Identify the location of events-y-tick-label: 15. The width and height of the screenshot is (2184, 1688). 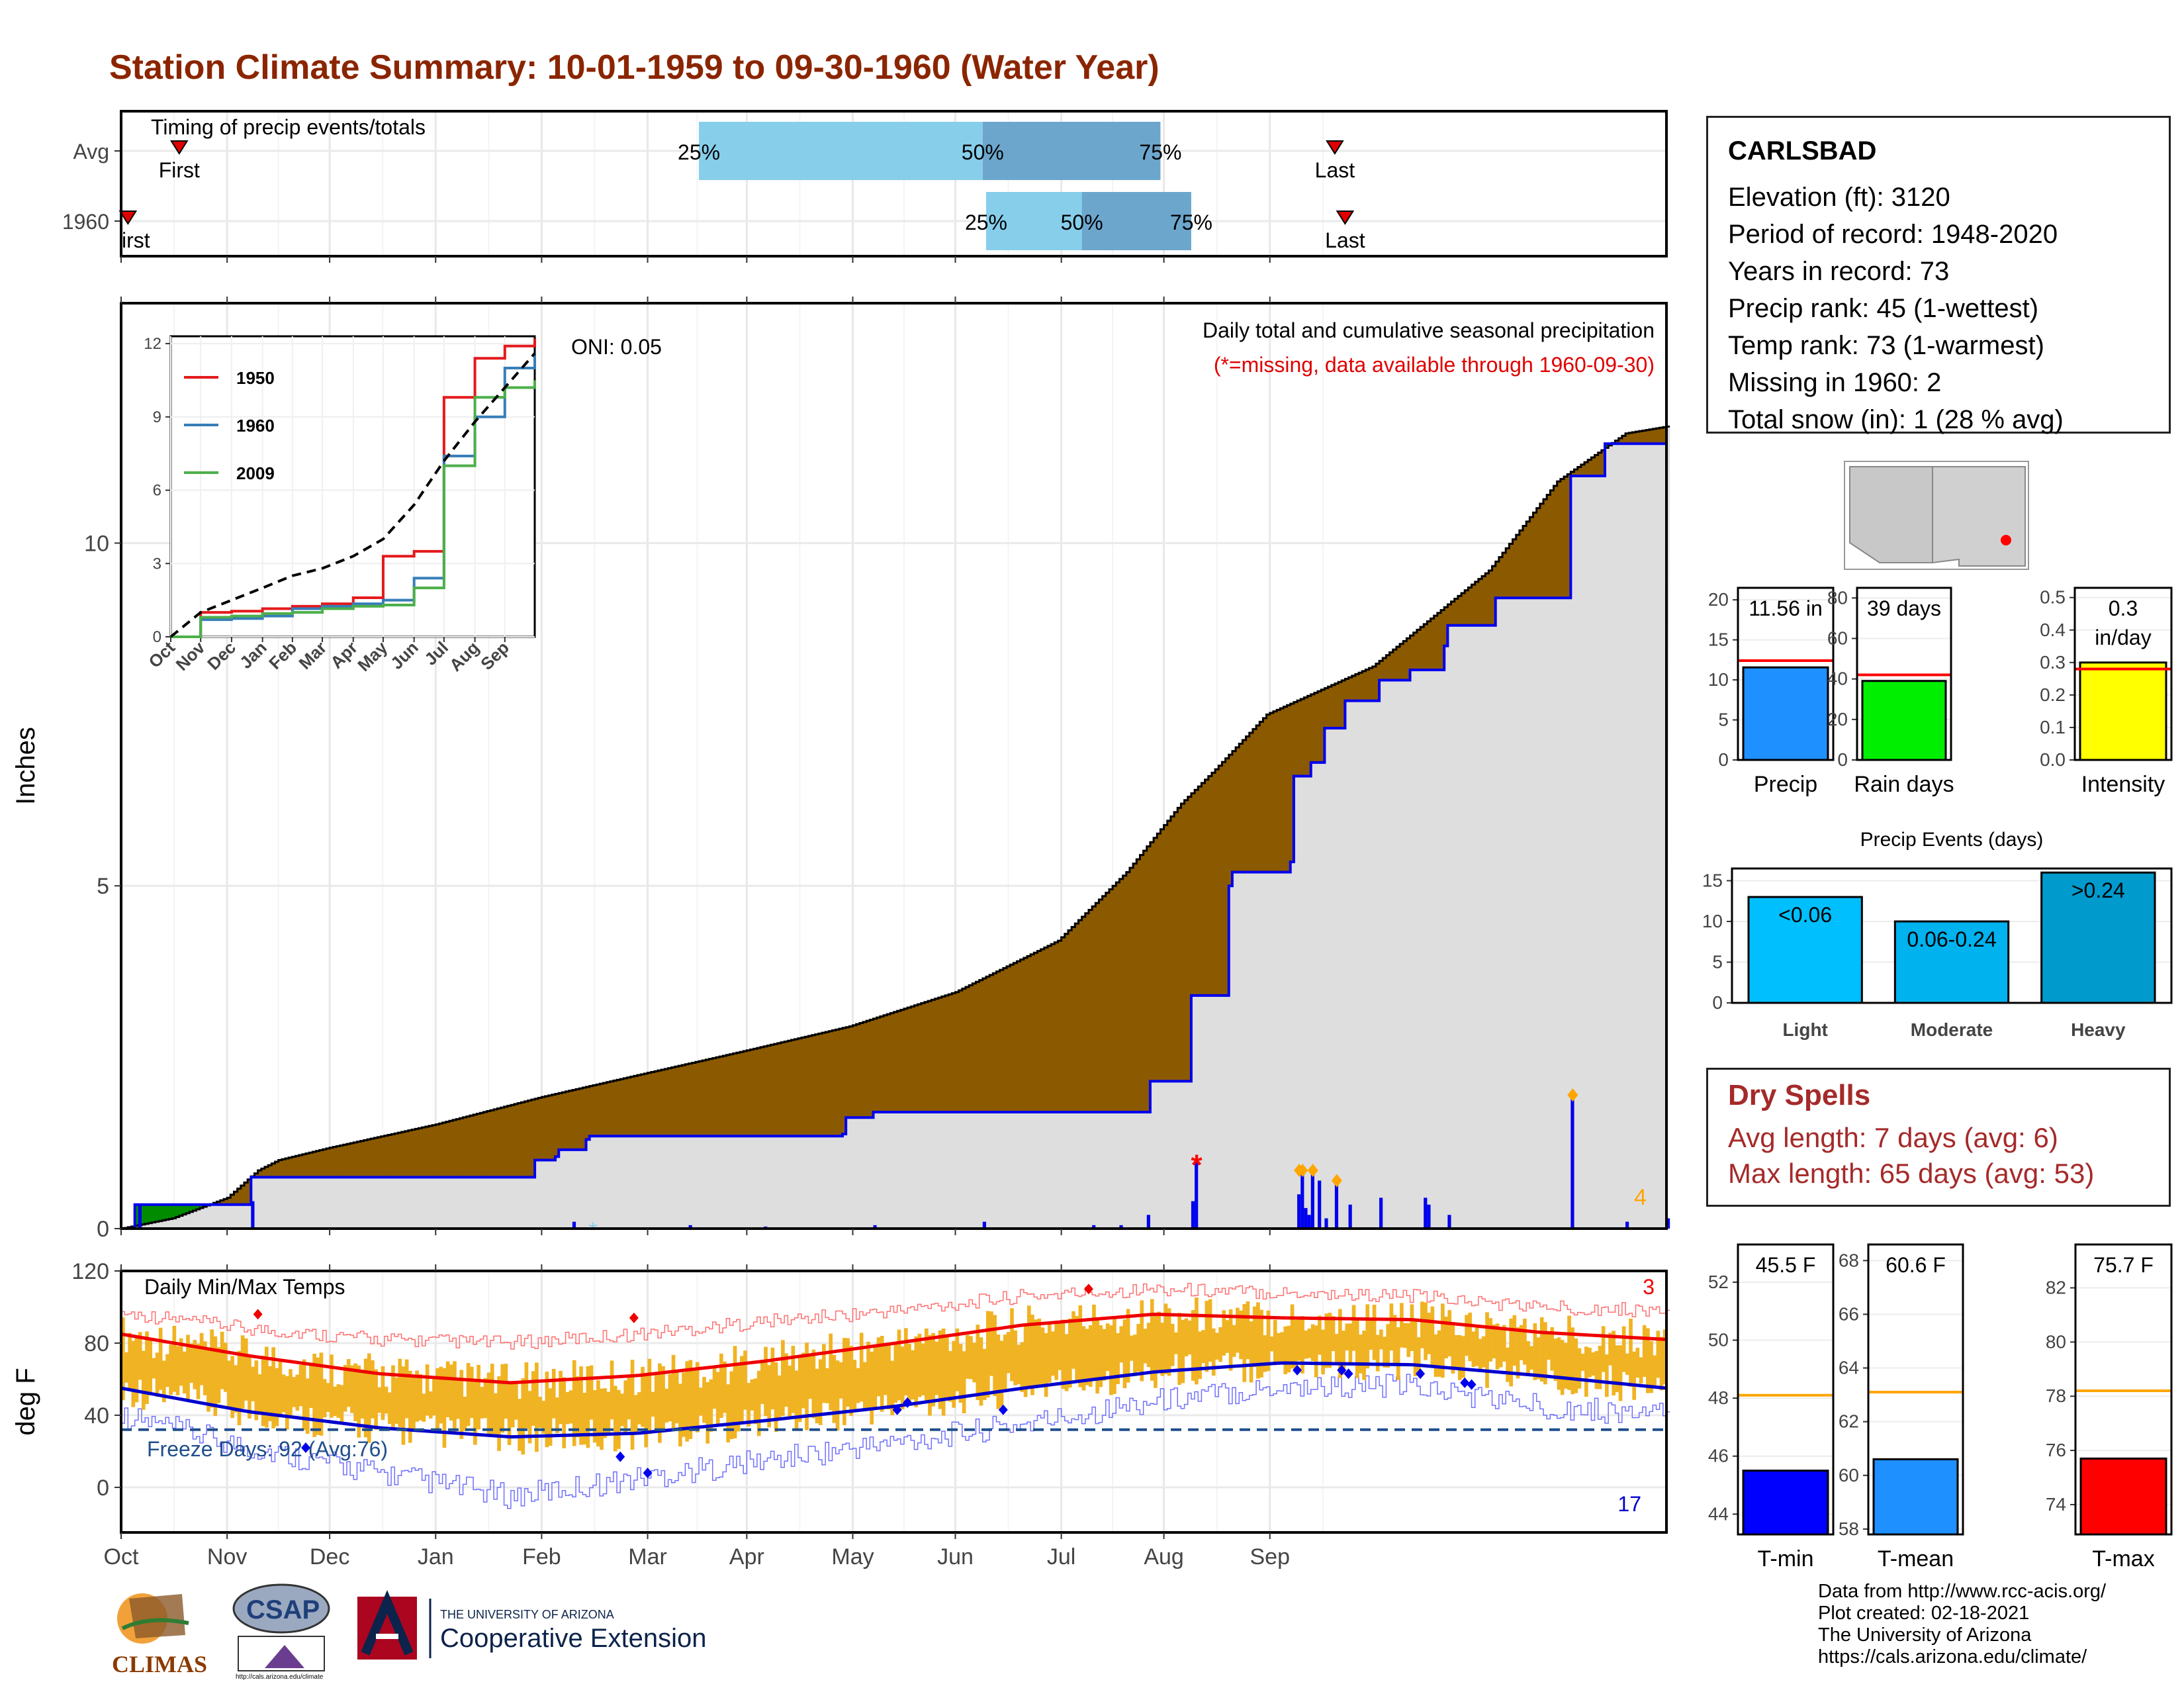
(1712, 880).